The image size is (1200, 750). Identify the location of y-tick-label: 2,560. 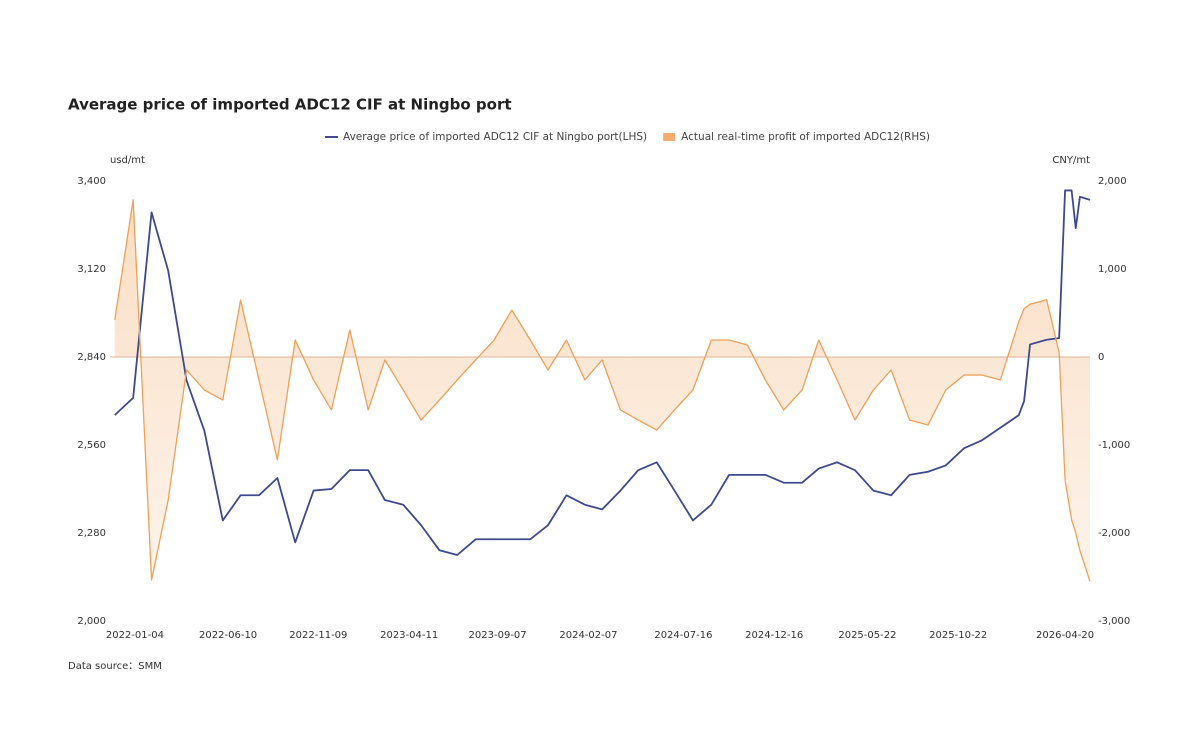
(91, 445).